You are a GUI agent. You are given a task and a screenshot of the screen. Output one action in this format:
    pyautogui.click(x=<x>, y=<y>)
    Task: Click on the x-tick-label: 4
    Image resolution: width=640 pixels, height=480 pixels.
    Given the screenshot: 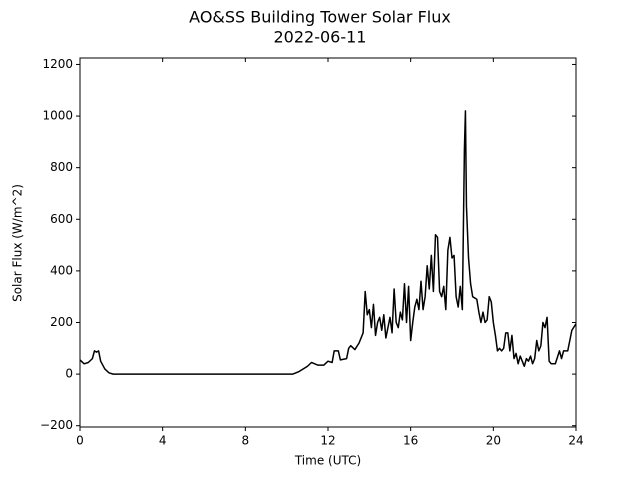 What is the action you would take?
    pyautogui.click(x=163, y=441)
    